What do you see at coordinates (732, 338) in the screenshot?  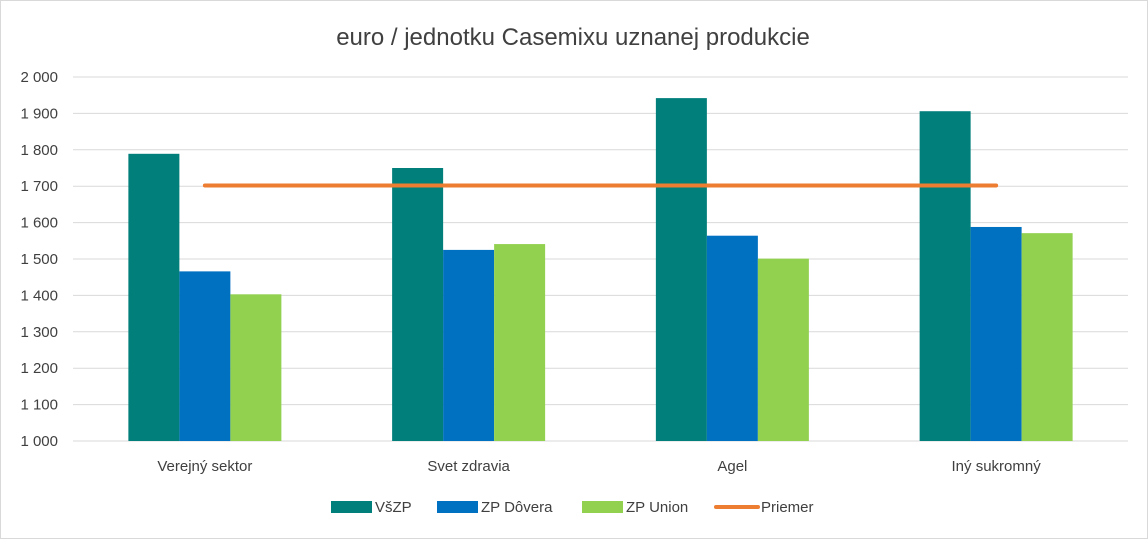 I see `bar-zp-dôvera-2` at bounding box center [732, 338].